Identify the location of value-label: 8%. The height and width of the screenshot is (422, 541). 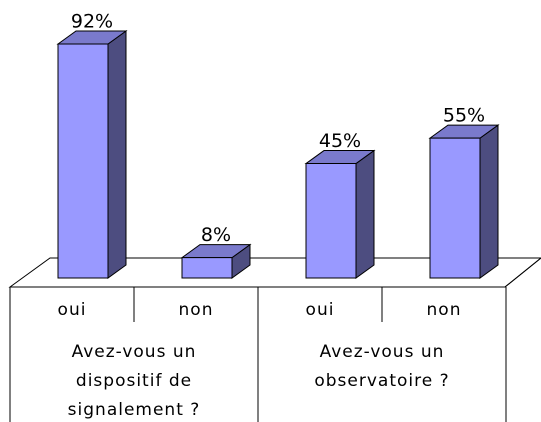
(216, 235).